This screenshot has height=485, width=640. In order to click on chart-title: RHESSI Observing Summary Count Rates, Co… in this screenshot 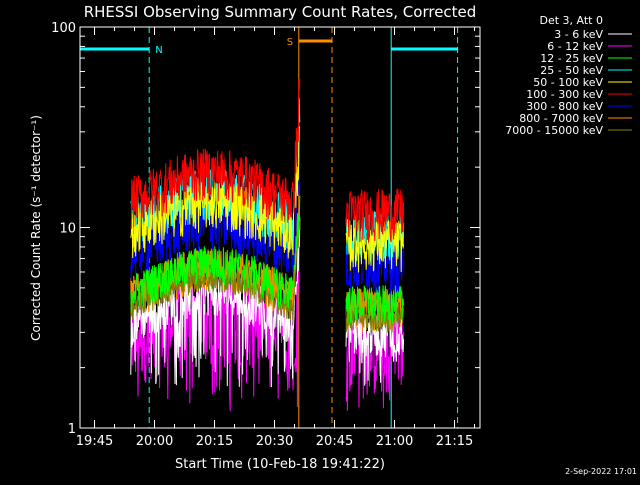, I will do `click(280, 12)`.